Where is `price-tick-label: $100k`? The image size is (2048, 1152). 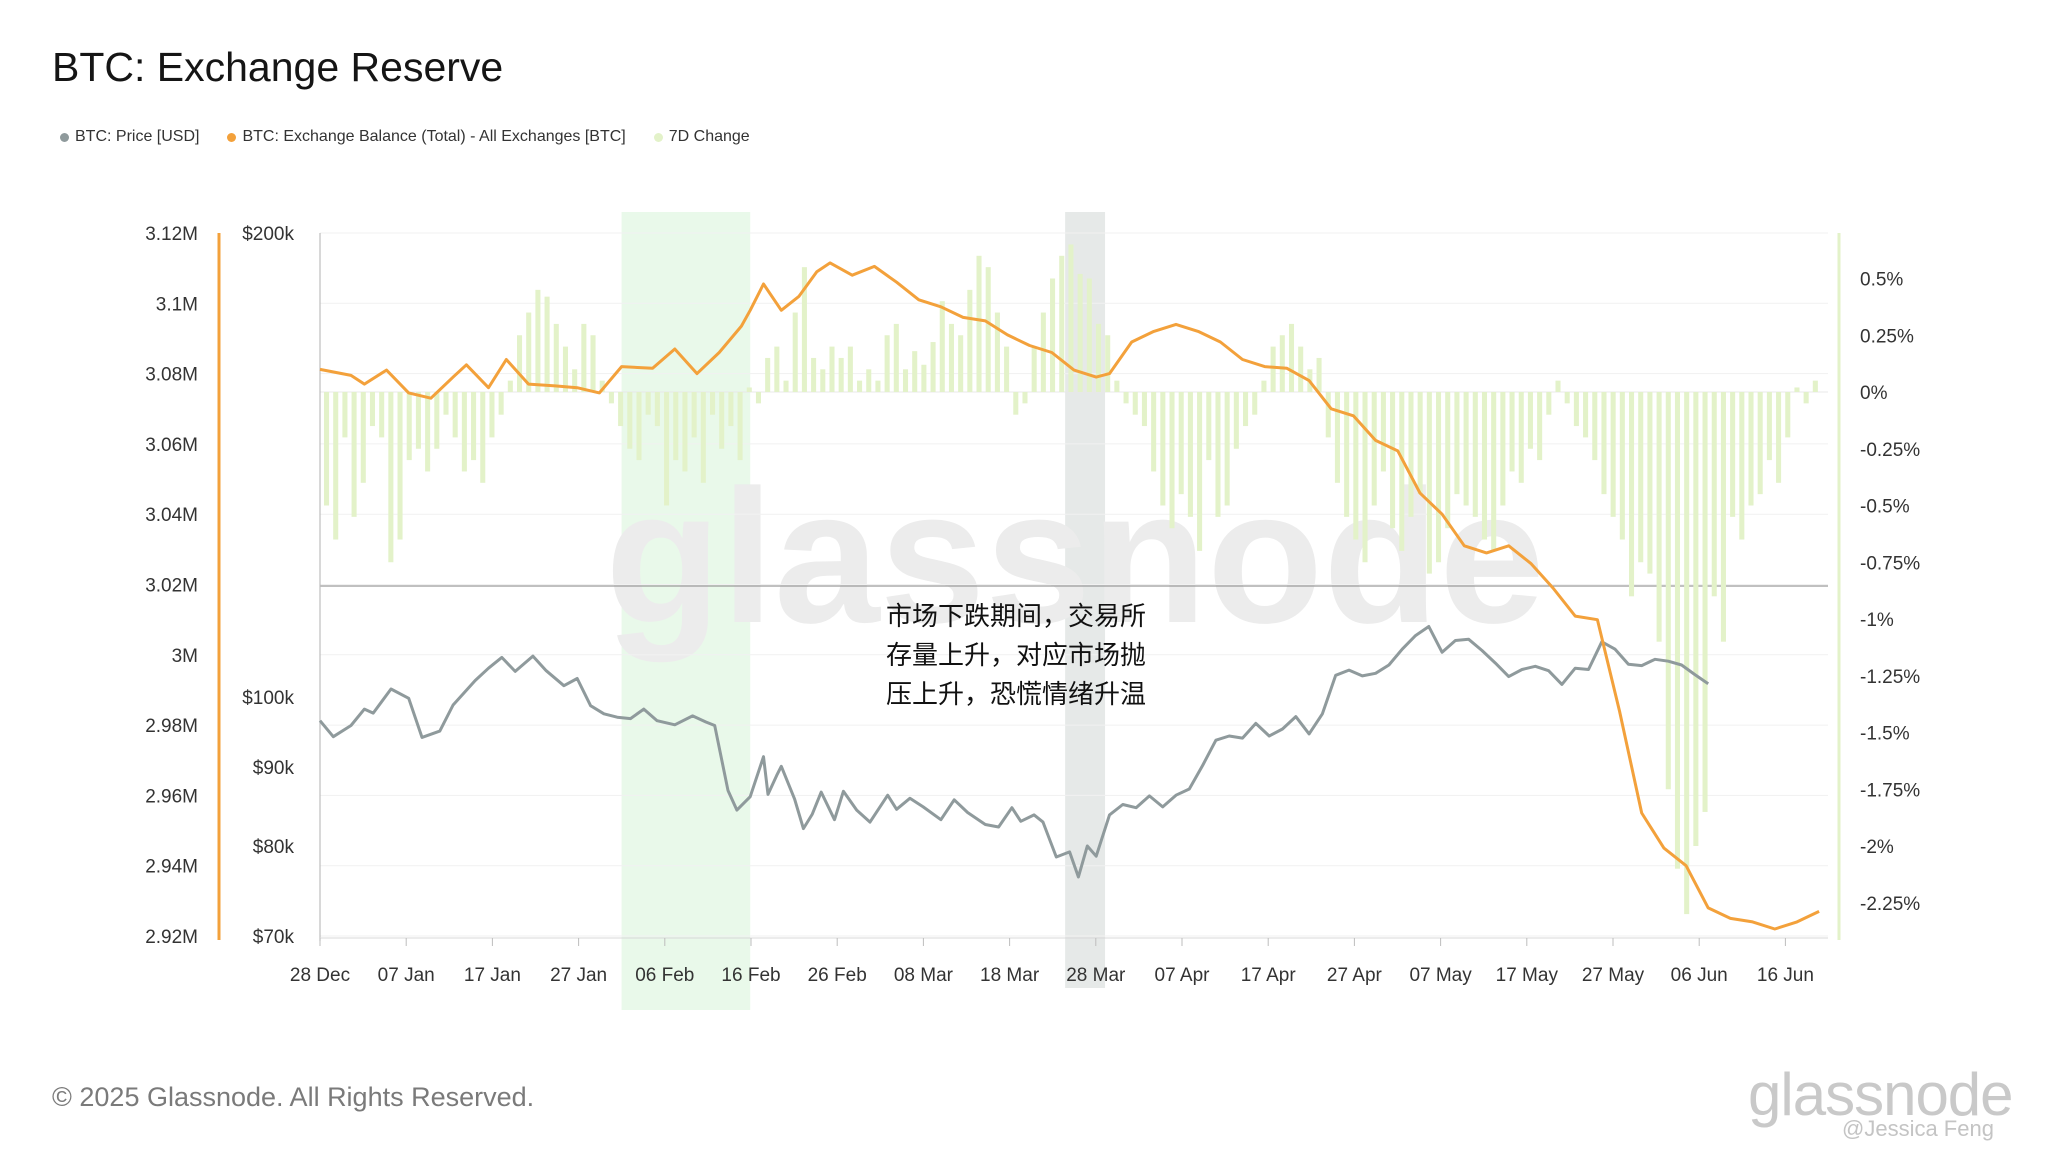 price-tick-label: $100k is located at coordinates (268, 698).